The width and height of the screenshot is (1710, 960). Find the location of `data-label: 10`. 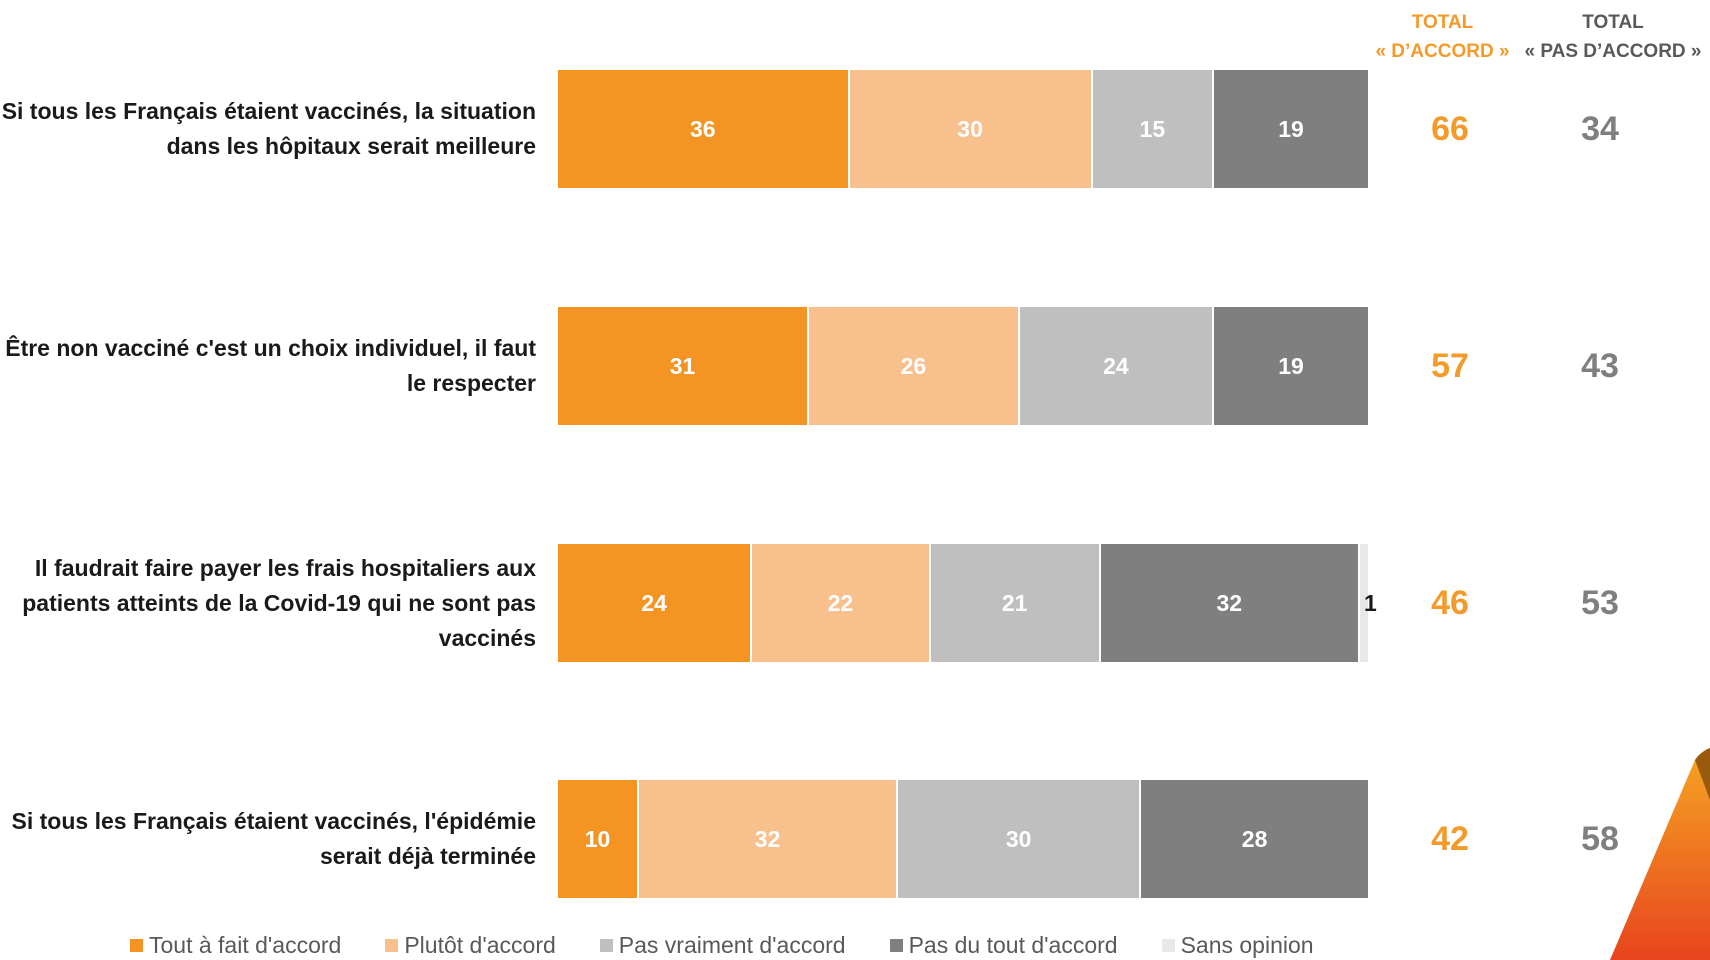

data-label: 10 is located at coordinates (597, 838).